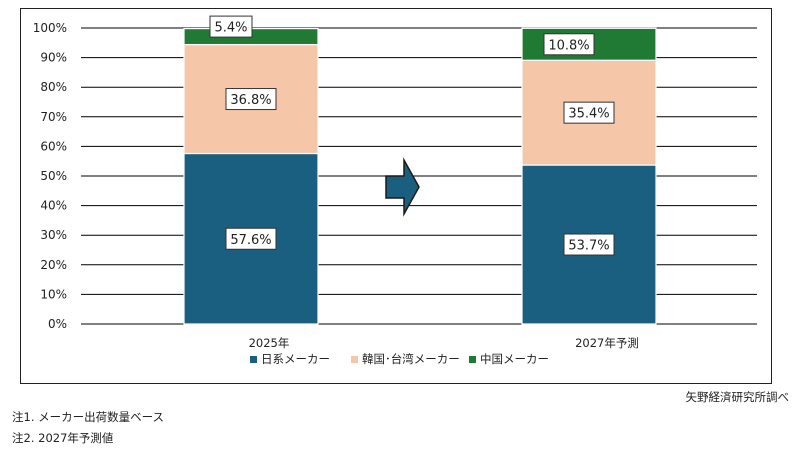 The width and height of the screenshot is (799, 455). What do you see at coordinates (88, 417) in the screenshot?
I see `footnote-1: 注1. メーカー出荷数量ベース` at bounding box center [88, 417].